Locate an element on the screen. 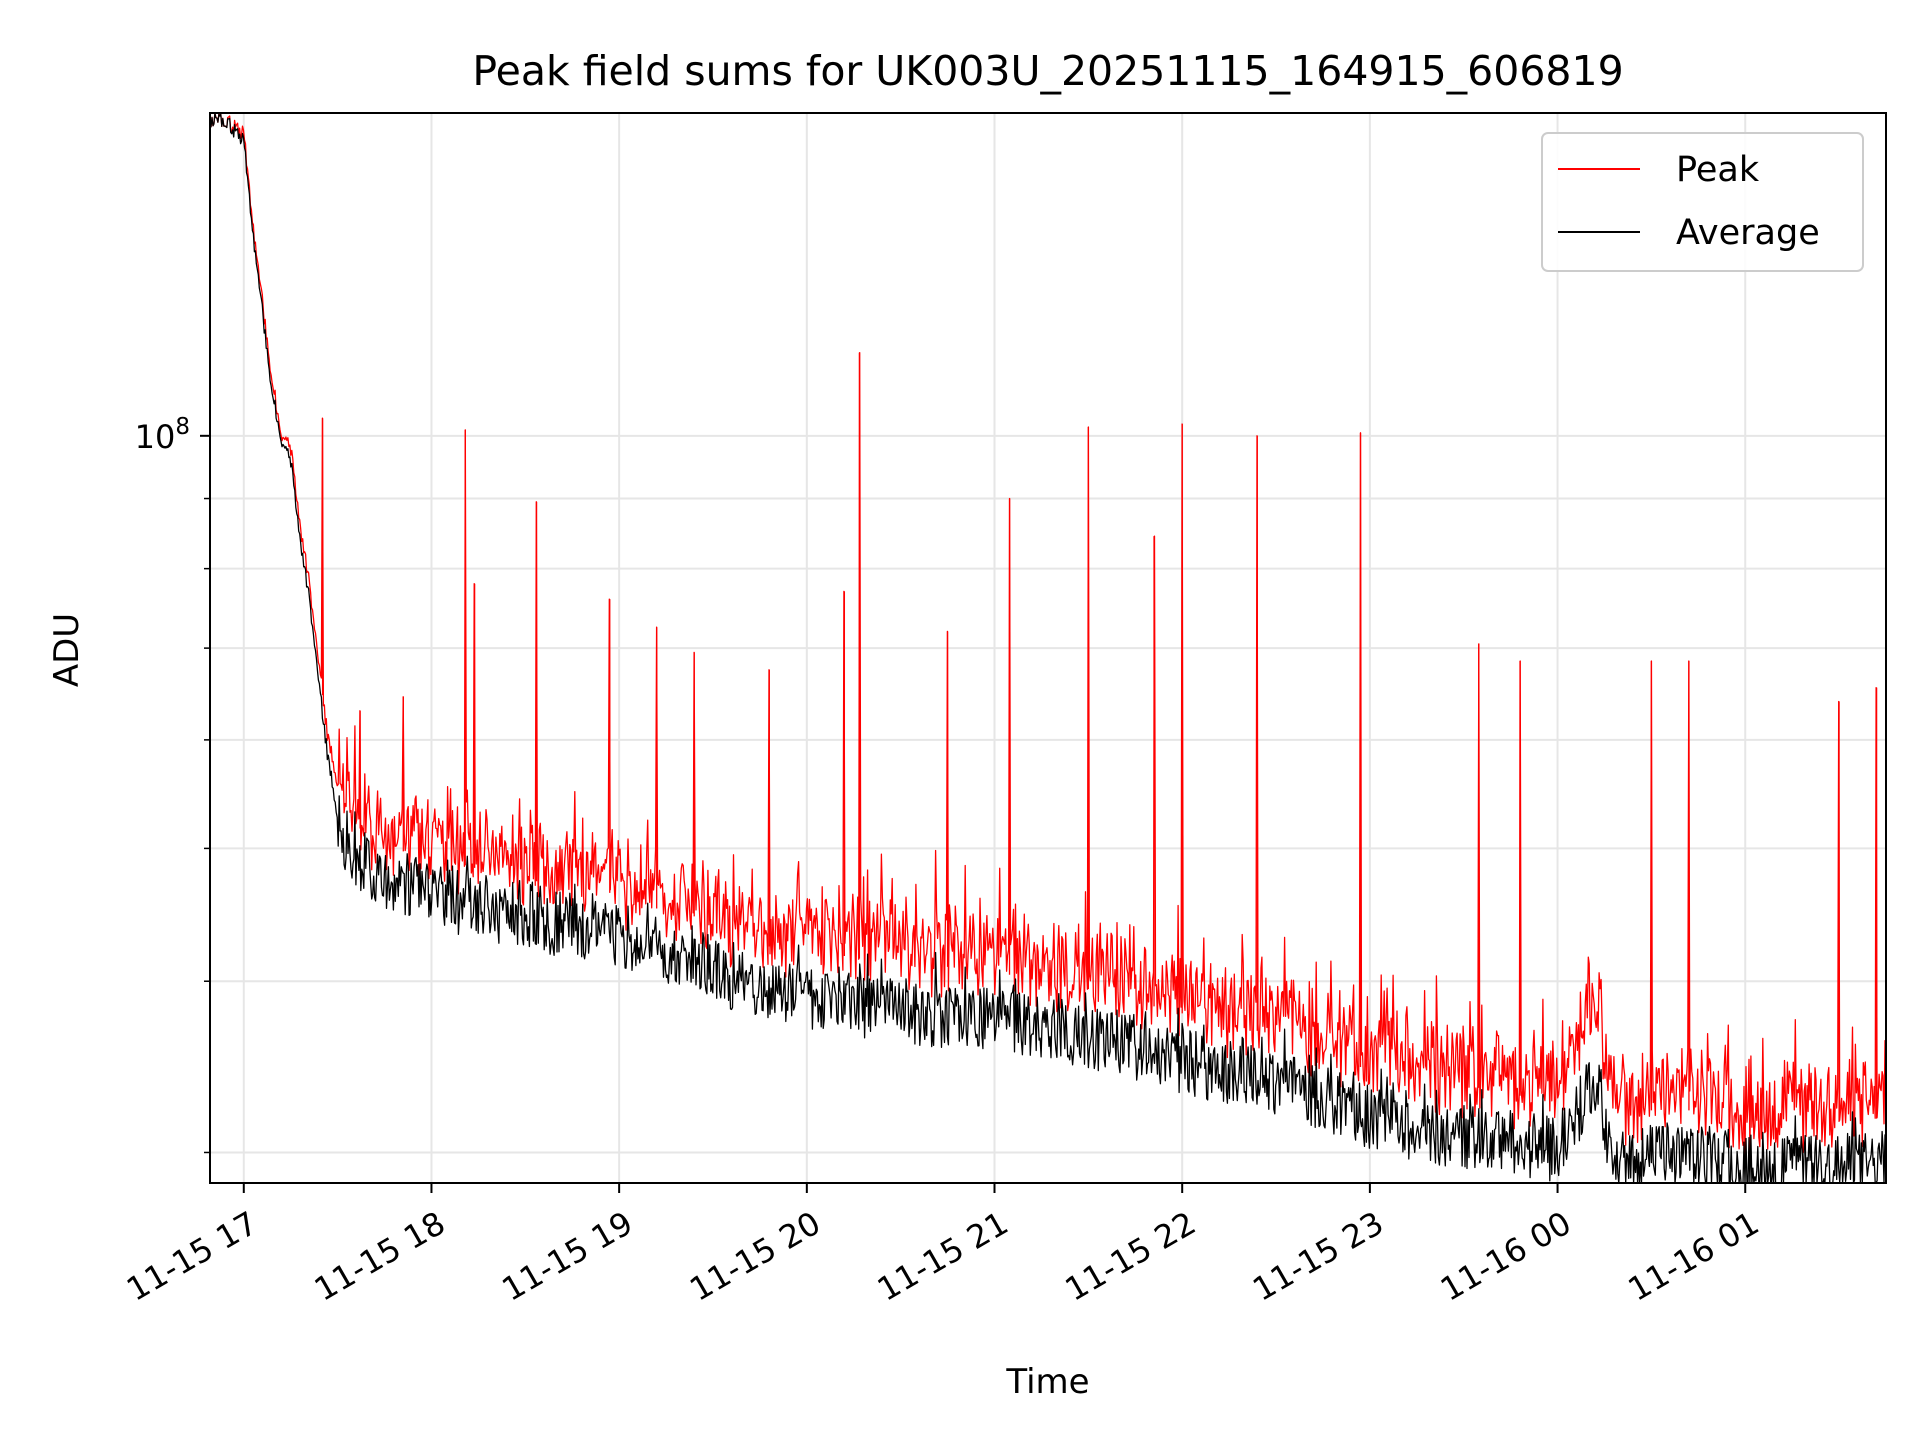  legend-box is located at coordinates (1702, 202).